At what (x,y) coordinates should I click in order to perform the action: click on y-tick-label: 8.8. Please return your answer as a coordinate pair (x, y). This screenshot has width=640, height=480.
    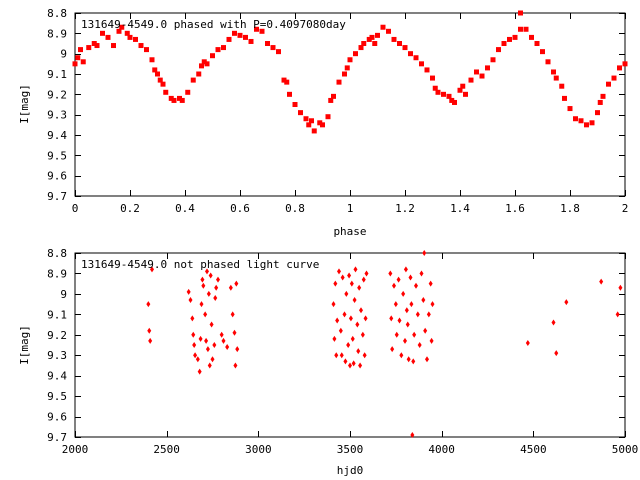
    Looking at the image, I should click on (57, 13).